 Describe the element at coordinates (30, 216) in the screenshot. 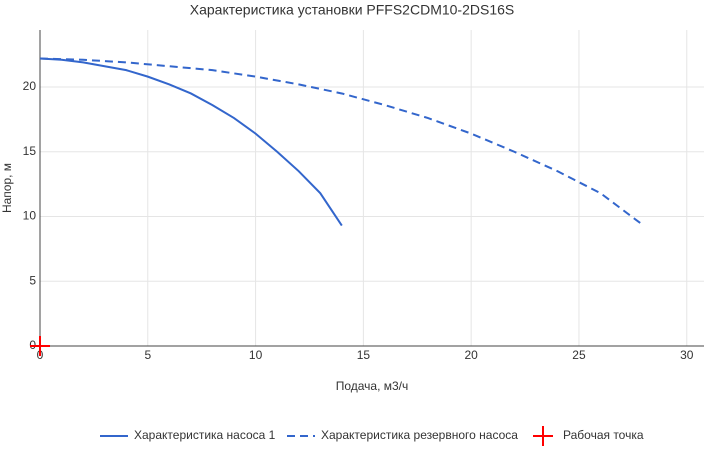

I see `y-tick-label: 10` at that location.